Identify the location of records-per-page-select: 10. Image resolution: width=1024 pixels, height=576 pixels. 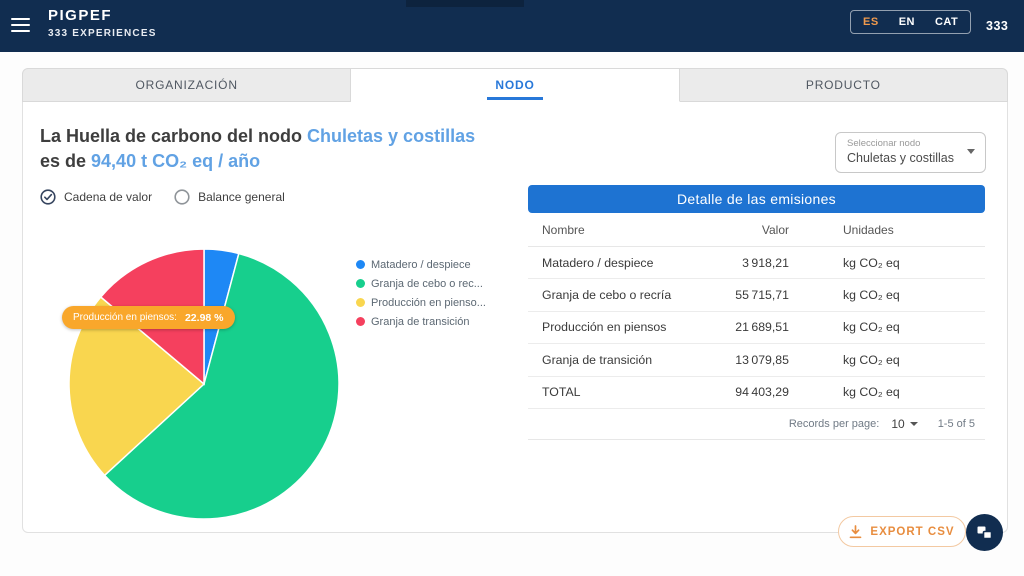
(904, 423).